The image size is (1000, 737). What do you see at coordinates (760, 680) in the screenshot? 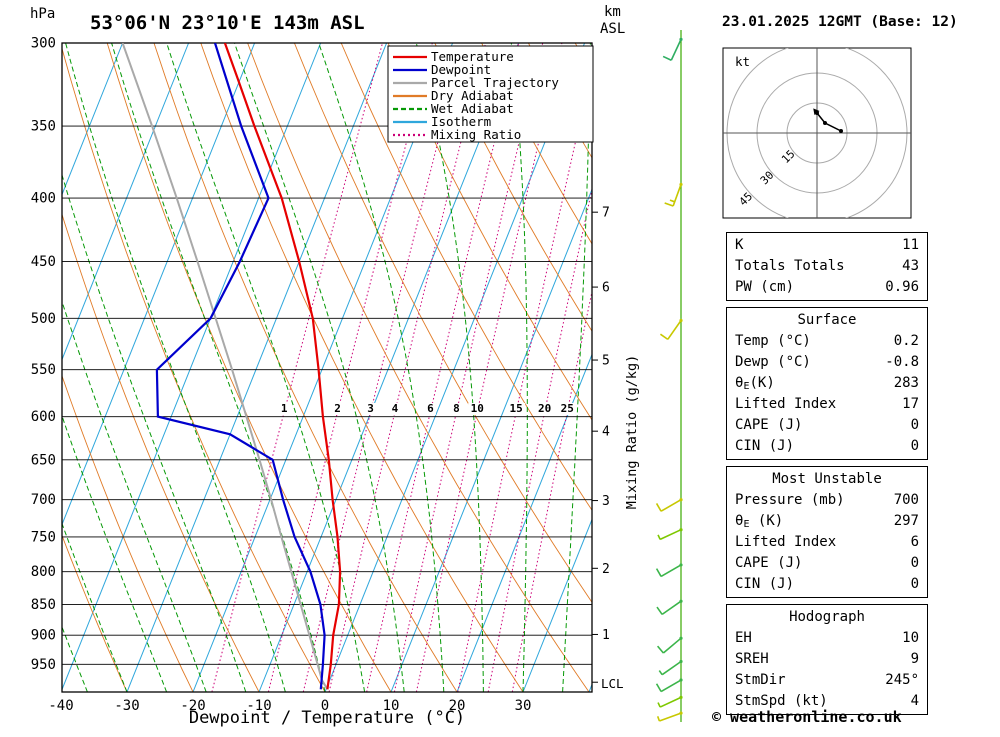
I see `table-row-label: StmDir` at bounding box center [760, 680].